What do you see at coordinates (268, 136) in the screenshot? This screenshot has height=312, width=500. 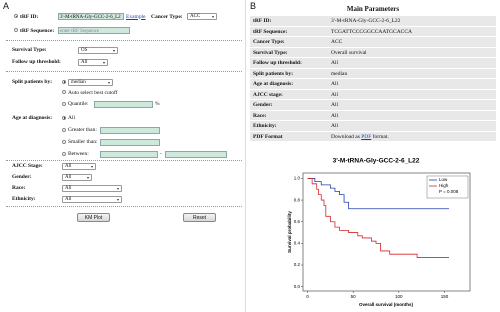 I see `cell: PDF Format` at bounding box center [268, 136].